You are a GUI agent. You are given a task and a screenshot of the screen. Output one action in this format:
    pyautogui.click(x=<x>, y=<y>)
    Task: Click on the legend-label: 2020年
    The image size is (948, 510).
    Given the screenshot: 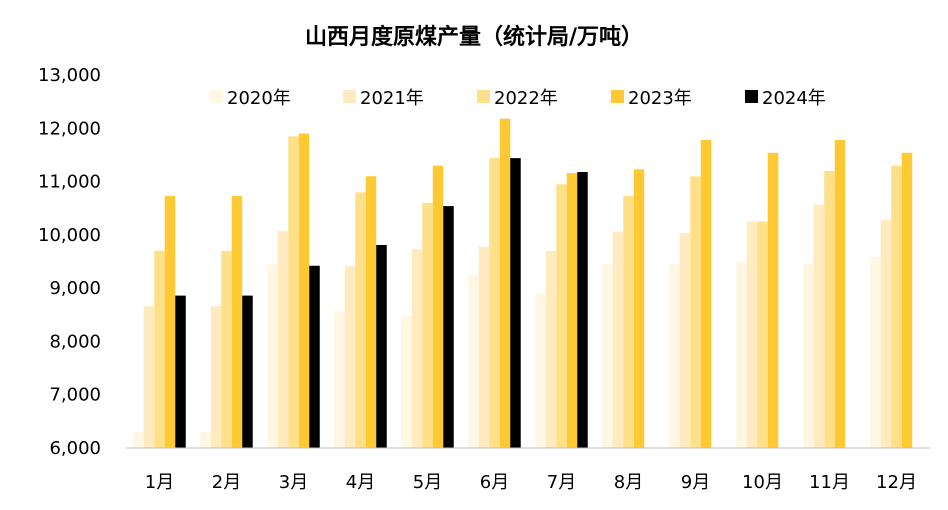 What is the action you would take?
    pyautogui.click(x=259, y=98)
    